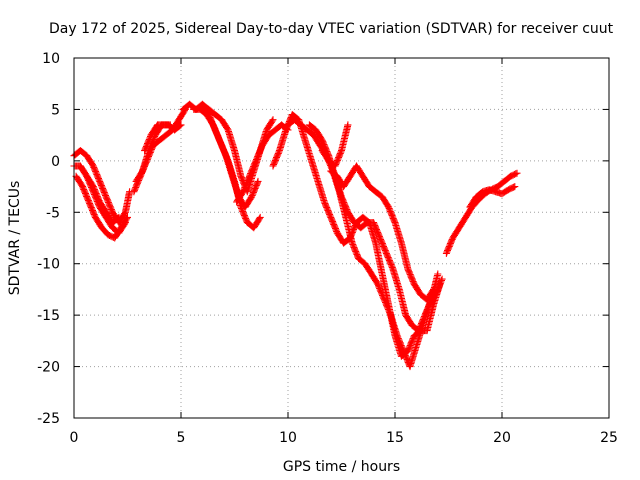  What do you see at coordinates (55, 162) in the screenshot?
I see `y-tick-label: 0` at bounding box center [55, 162].